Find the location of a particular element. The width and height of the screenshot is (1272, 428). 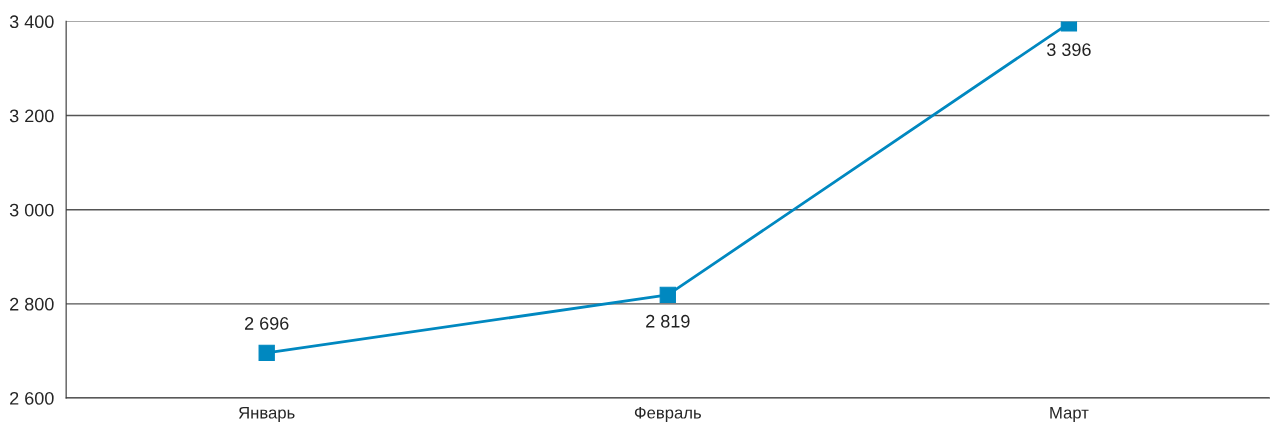

y-tick-label: 2 600 is located at coordinates (32, 398).